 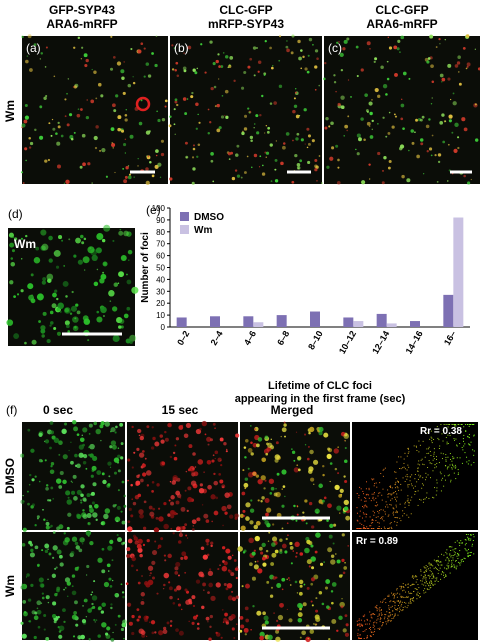 I want to click on column-label: 15 sec, so click(x=180, y=410).